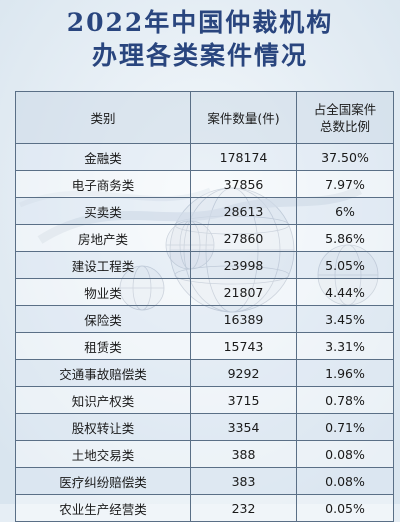 The width and height of the screenshot is (400, 522). I want to click on cell-category: 土地交易类, so click(103, 454).